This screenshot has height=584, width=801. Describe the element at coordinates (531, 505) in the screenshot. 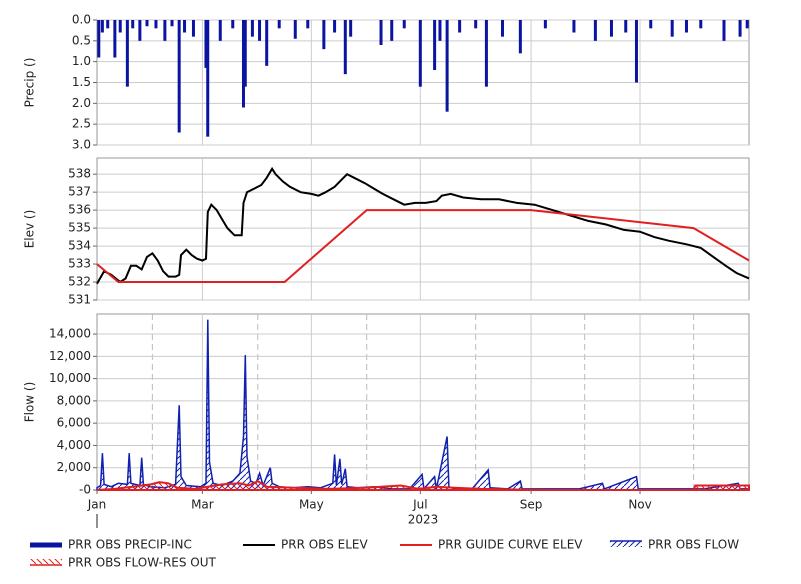

I see `x-tick-label: Sep` at that location.